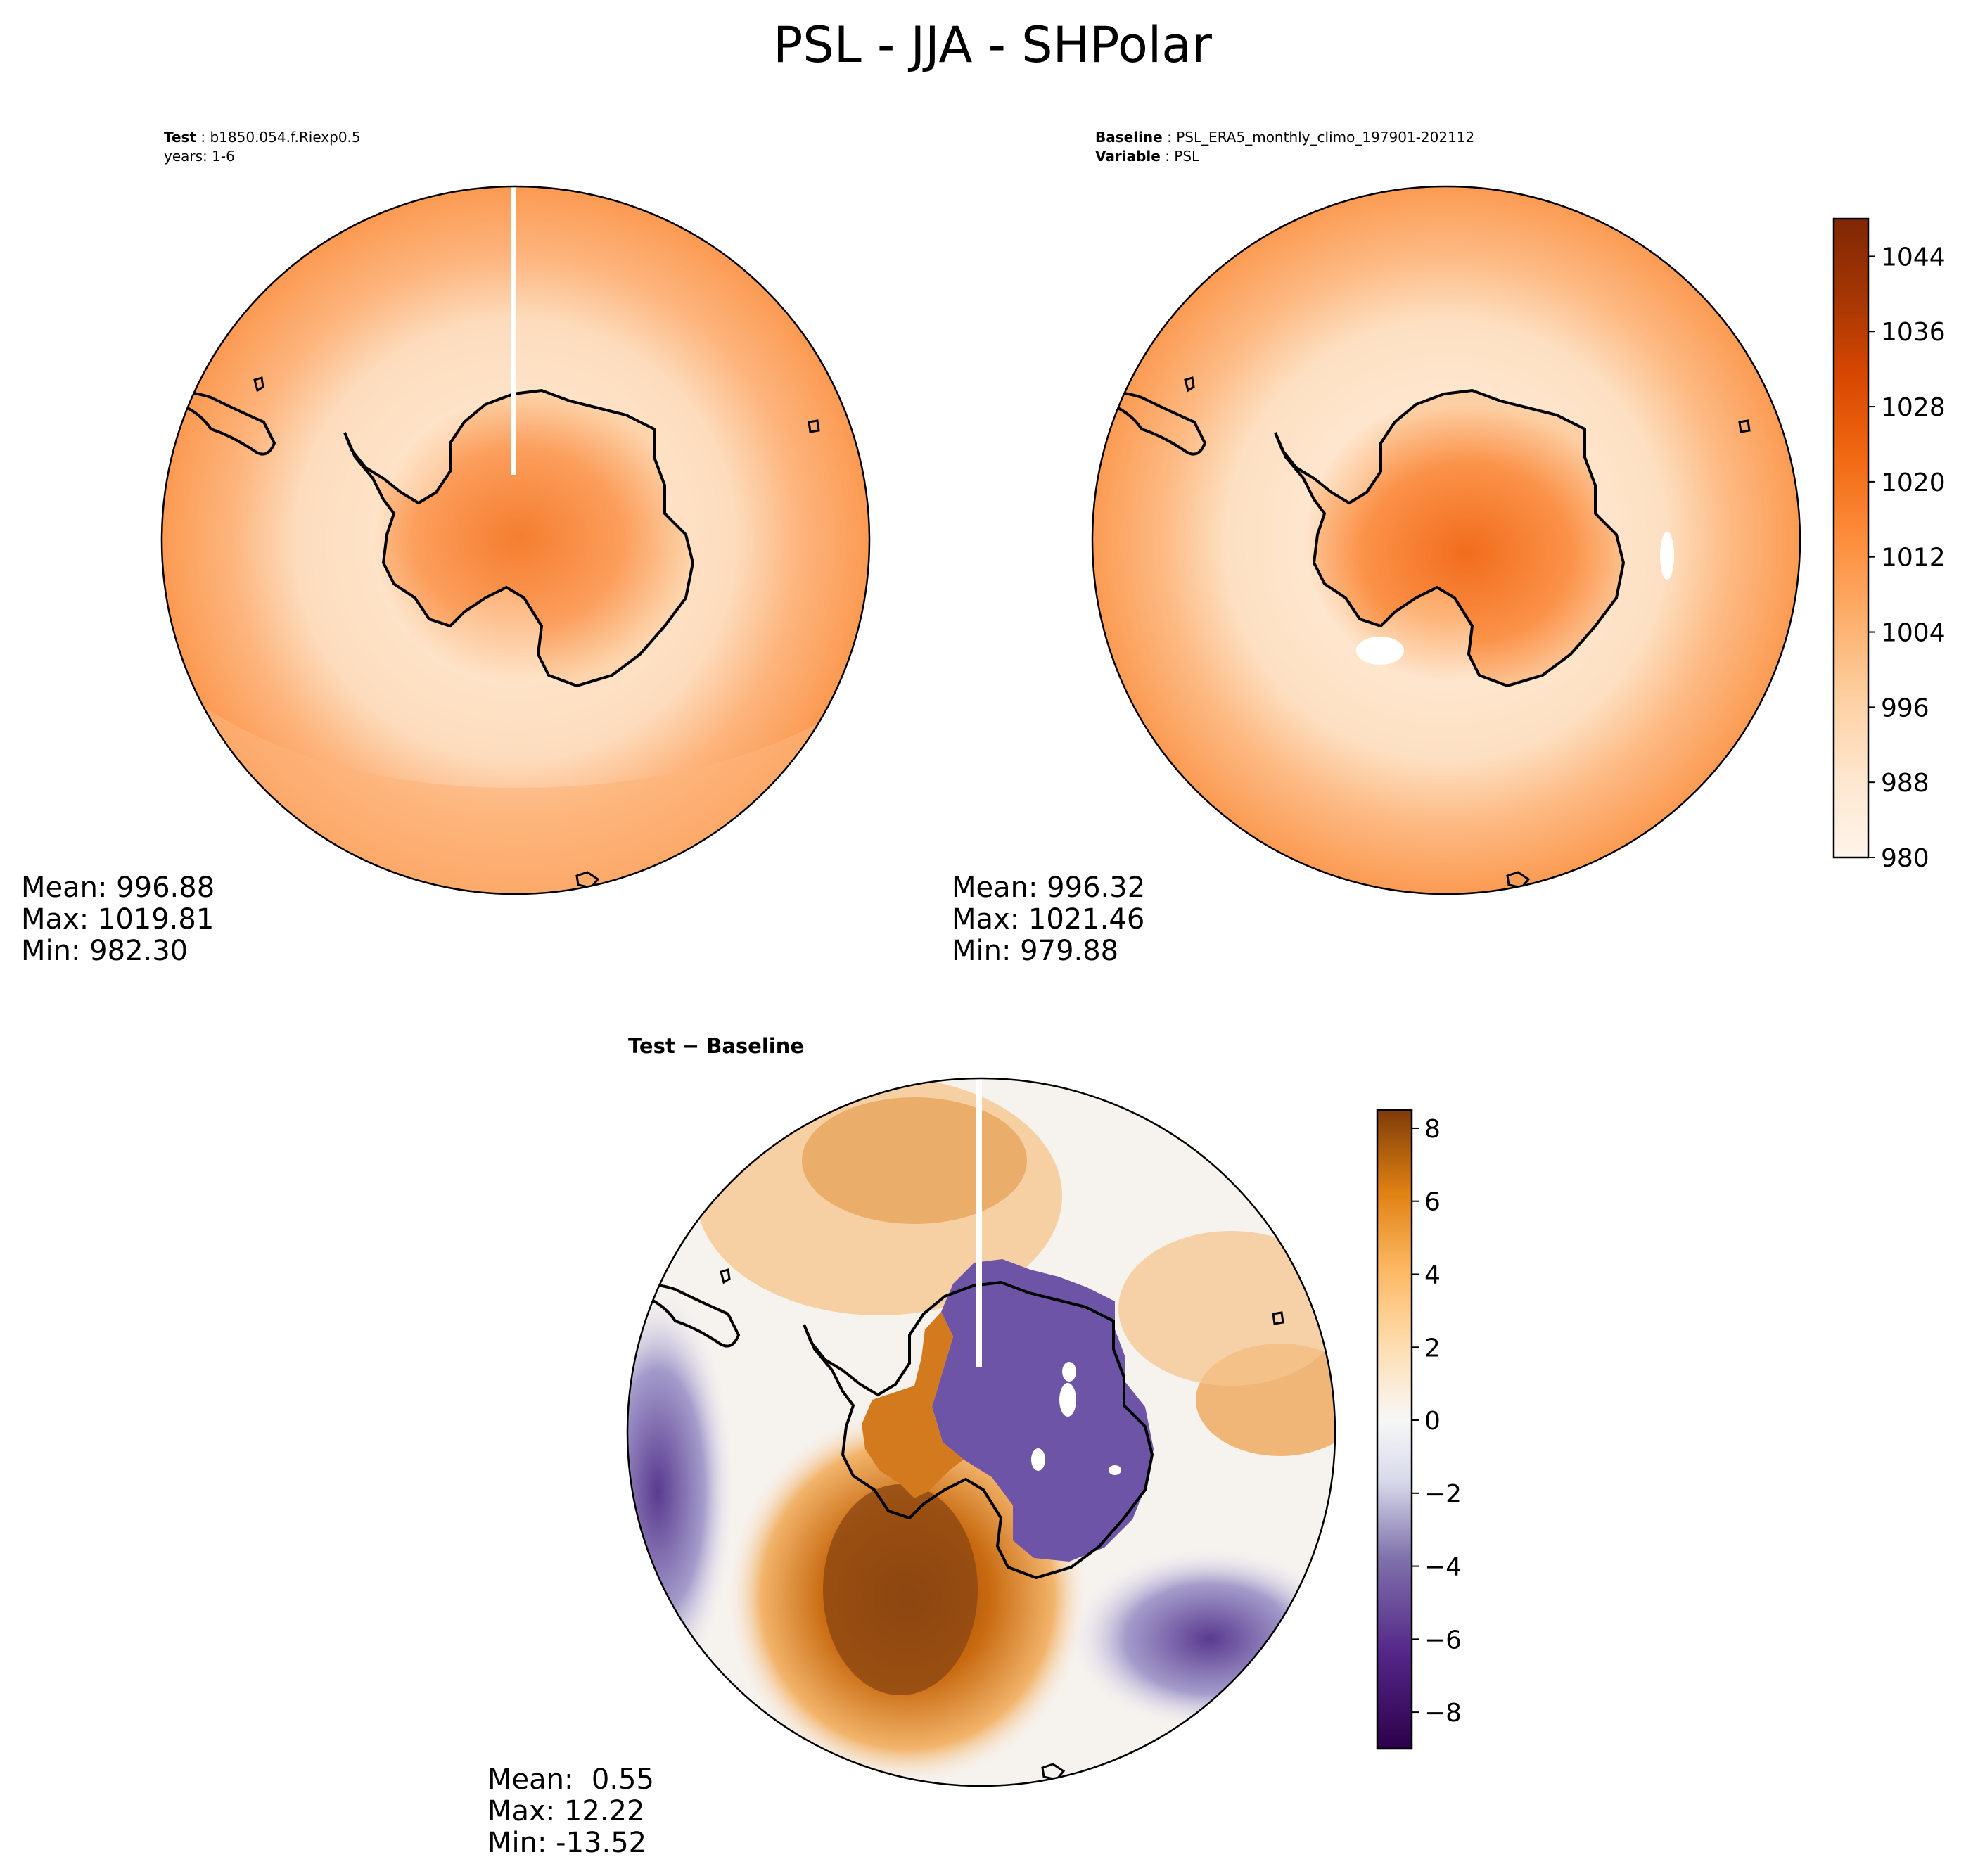 Image resolution: width=1985 pixels, height=1876 pixels. Describe the element at coordinates (1128, 156) in the screenshot. I see `baseline-variable-label: Variable` at that location.